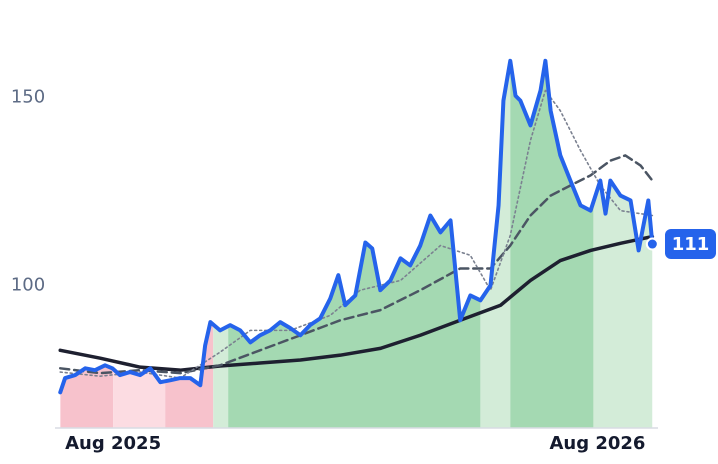  What do you see at coordinates (652, 244) in the screenshot?
I see `last-point` at bounding box center [652, 244].